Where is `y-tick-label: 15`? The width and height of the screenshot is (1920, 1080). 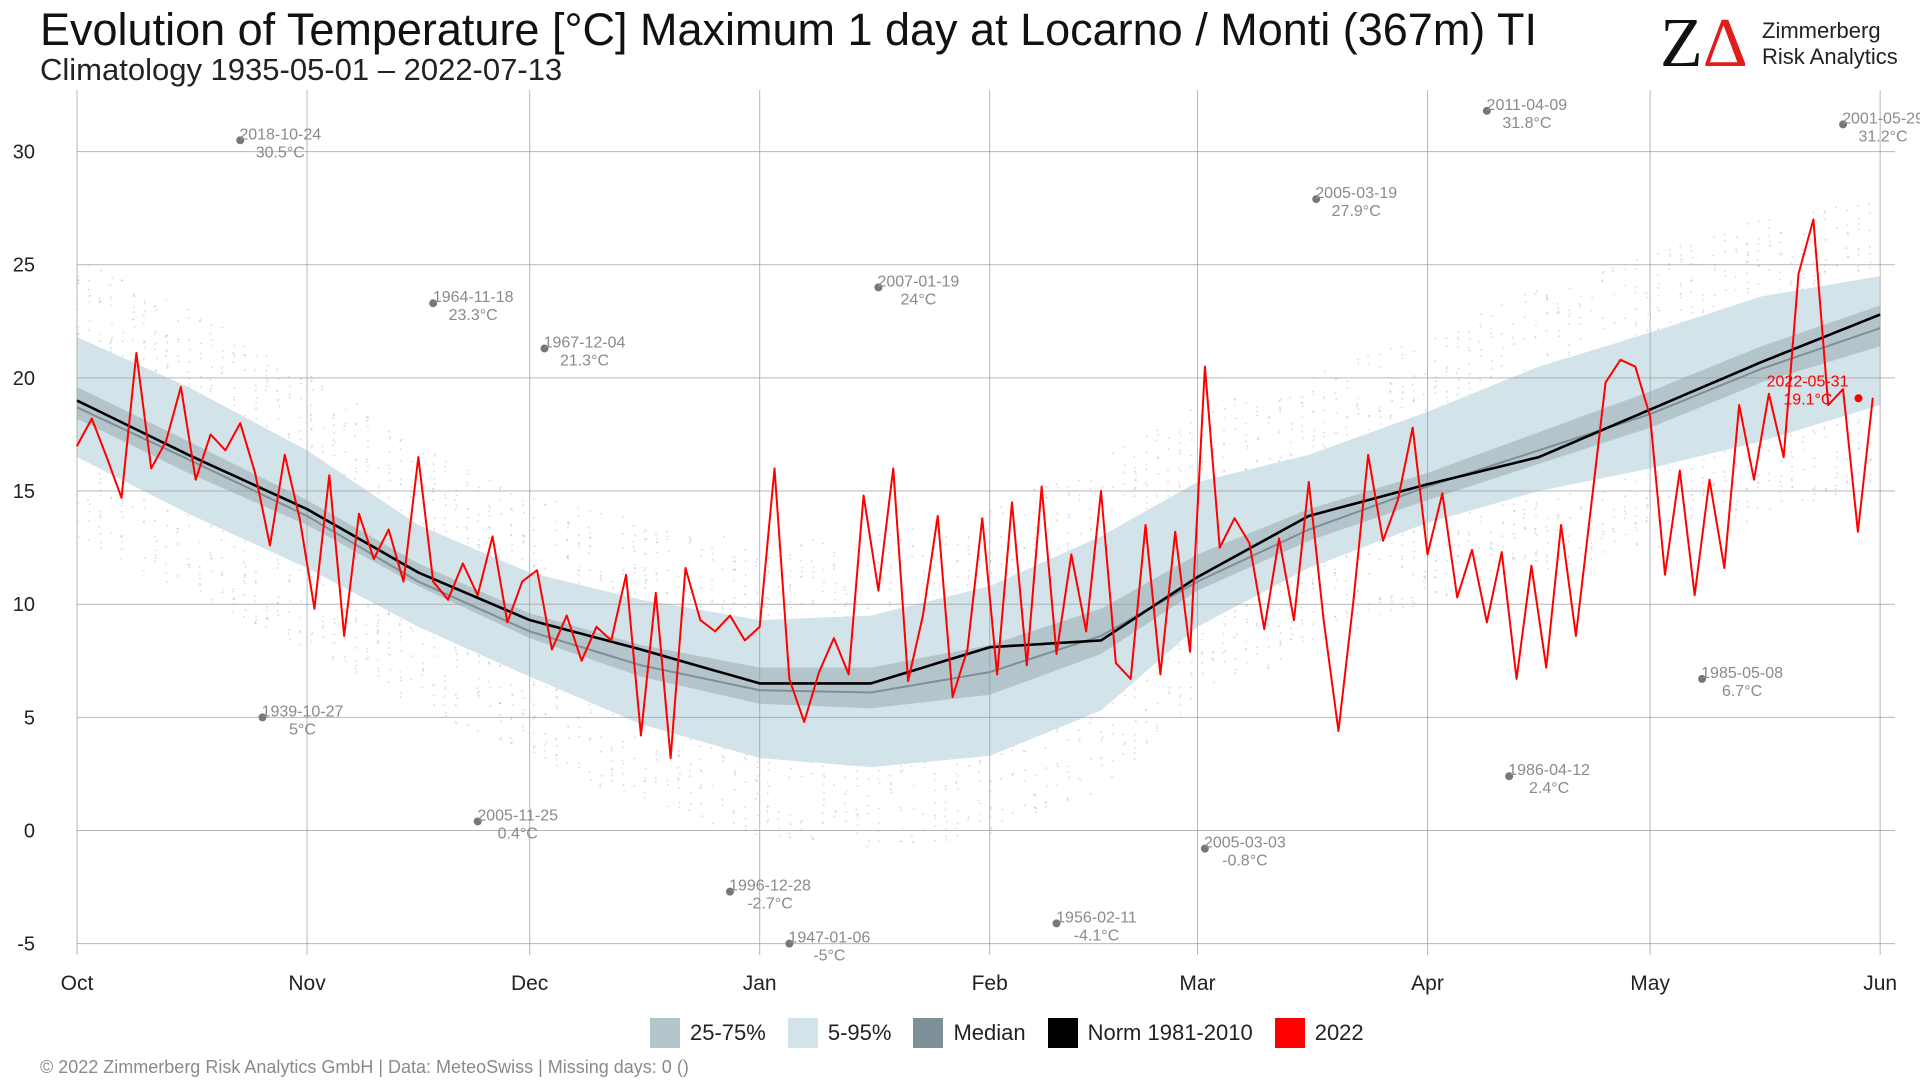
y-tick-label: 15 is located at coordinates (24, 492).